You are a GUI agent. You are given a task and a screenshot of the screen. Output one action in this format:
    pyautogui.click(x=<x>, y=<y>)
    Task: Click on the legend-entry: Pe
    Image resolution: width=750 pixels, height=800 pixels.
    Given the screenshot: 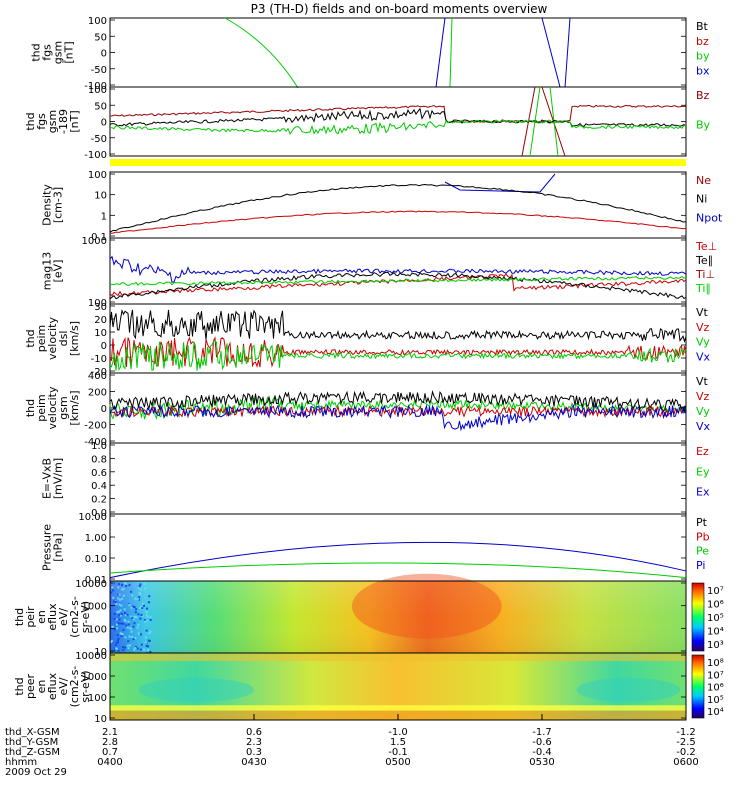 What is the action you would take?
    pyautogui.click(x=702, y=551)
    